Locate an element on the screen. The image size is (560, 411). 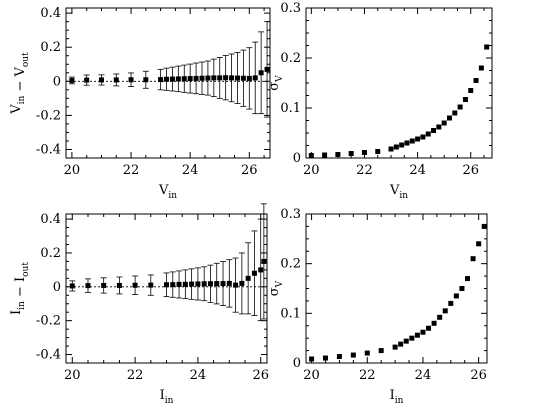
y-tick-label: 0.3 is located at coordinates (290, 214).